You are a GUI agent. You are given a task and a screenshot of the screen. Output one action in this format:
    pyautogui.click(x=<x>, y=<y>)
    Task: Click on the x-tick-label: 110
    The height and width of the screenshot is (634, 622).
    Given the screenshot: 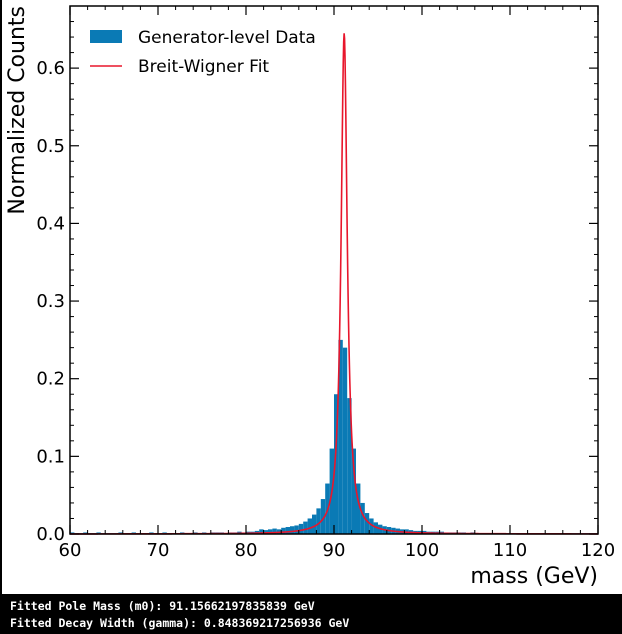 What is the action you would take?
    pyautogui.click(x=510, y=550)
    